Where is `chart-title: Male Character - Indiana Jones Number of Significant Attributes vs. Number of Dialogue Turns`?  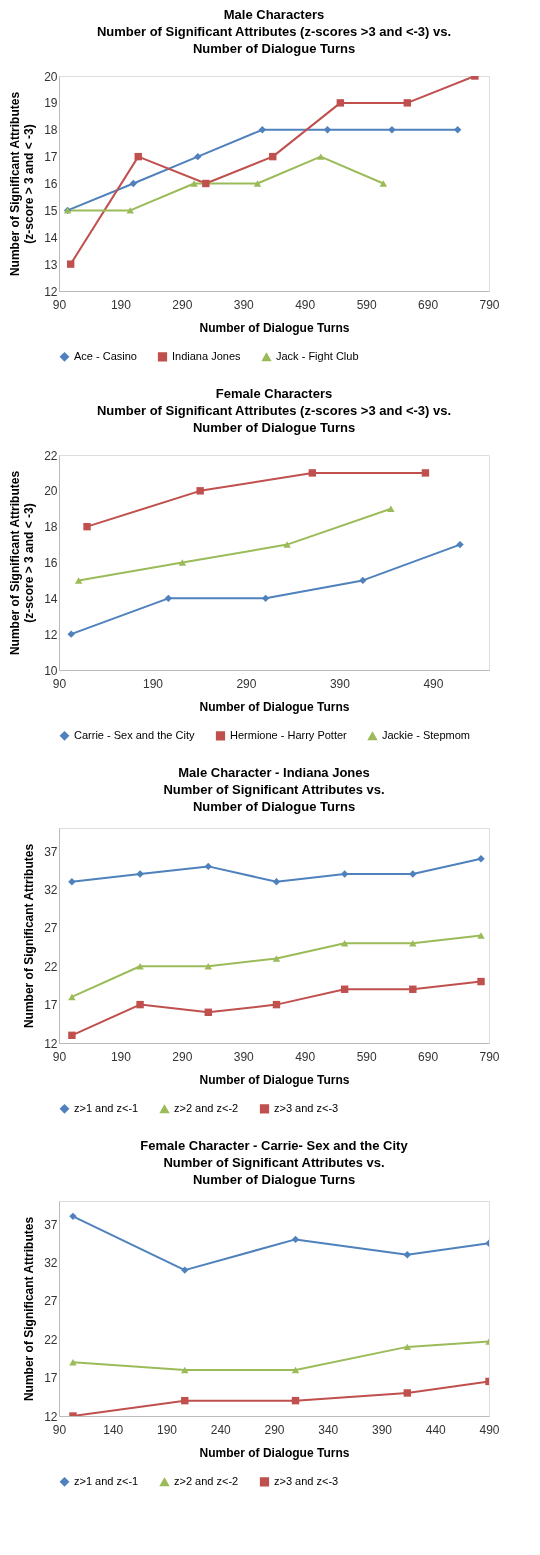 chart-title: Male Character - Indiana Jones Number of Significant Attributes vs. Number of Dialogue Turns is located at coordinates (274, 789).